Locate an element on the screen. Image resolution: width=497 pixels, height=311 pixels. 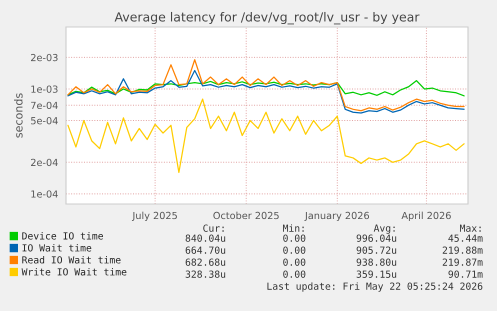
text: Cur: is located at coordinates (213, 228).